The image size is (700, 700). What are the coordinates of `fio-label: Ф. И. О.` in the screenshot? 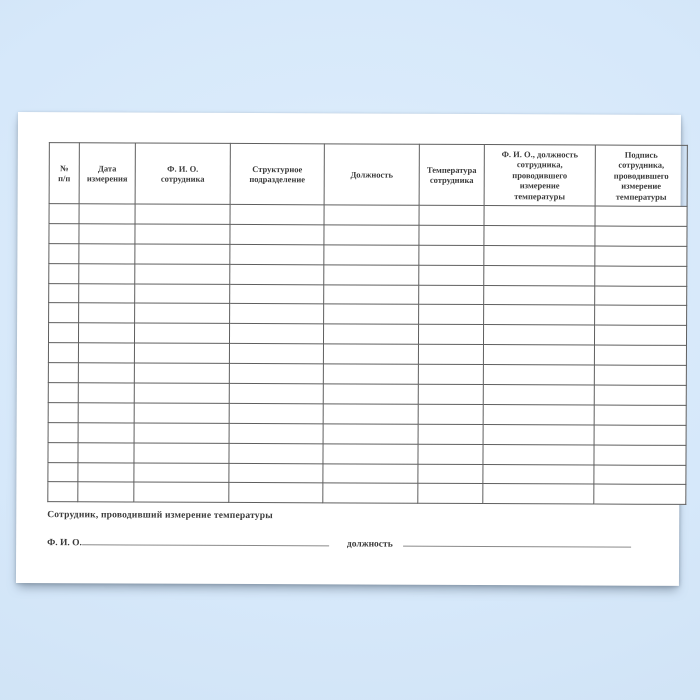 It's located at (64, 543).